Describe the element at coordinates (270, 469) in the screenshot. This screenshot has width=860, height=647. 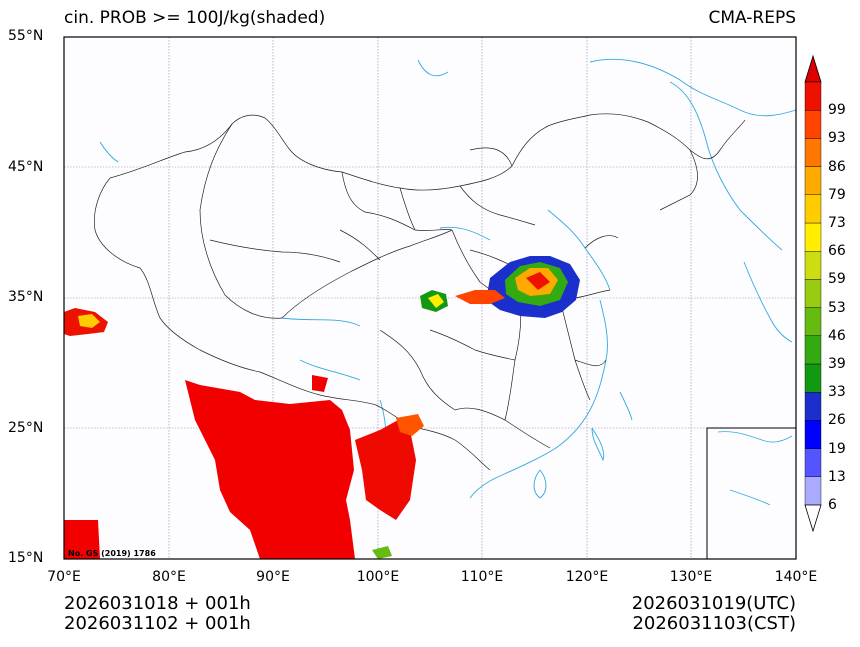
I see `shade-region-south-asia` at that location.